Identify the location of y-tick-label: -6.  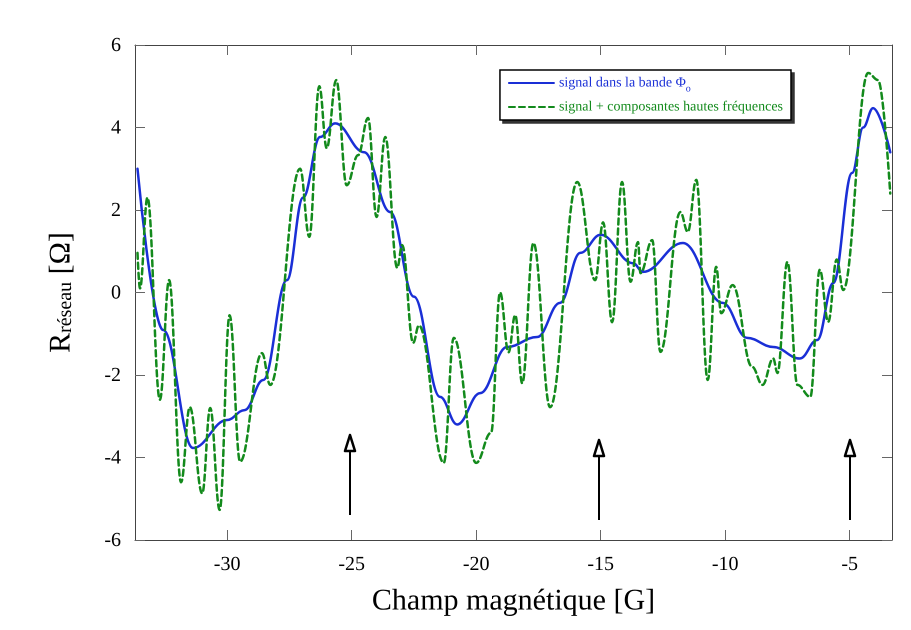
(112, 540).